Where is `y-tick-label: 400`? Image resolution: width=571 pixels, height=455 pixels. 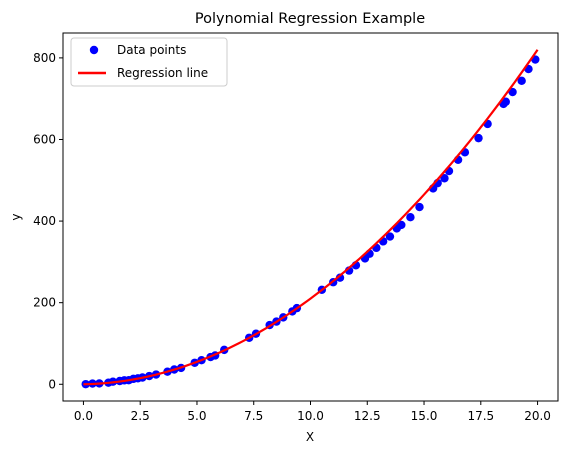
y-tick-label: 400 is located at coordinates (44, 221).